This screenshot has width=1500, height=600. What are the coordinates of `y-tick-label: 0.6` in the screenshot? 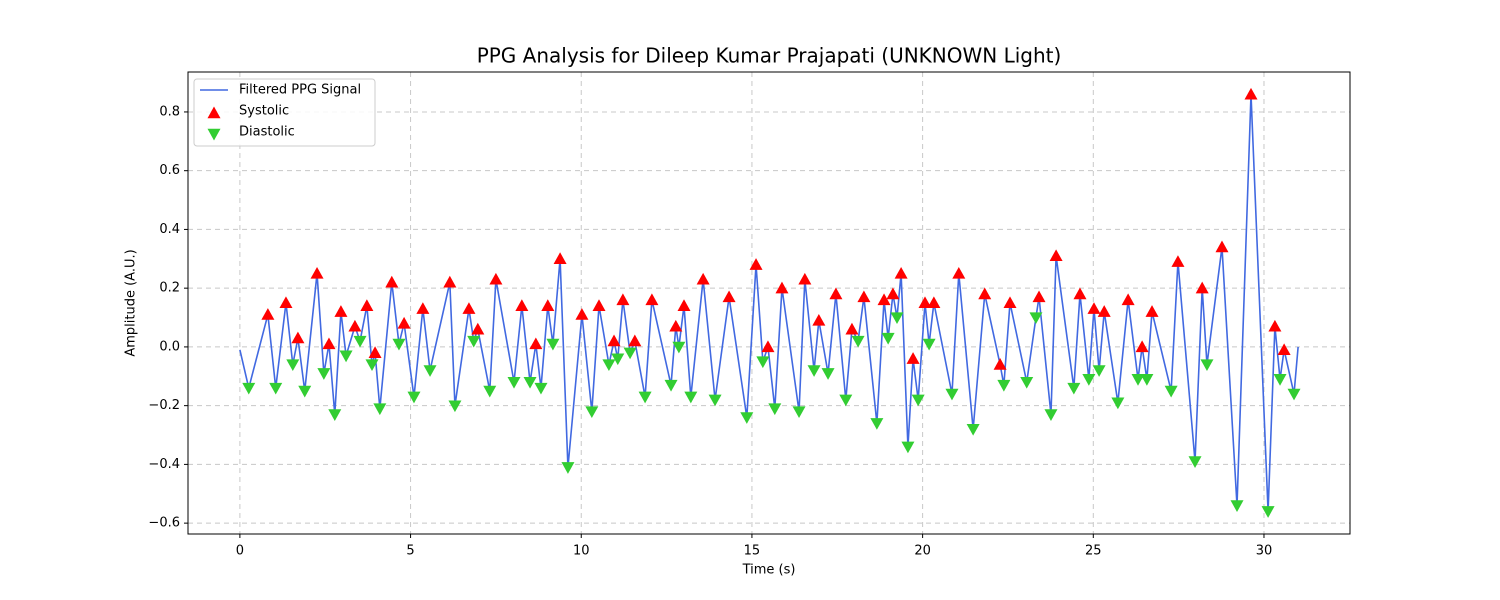 It's located at (169, 170).